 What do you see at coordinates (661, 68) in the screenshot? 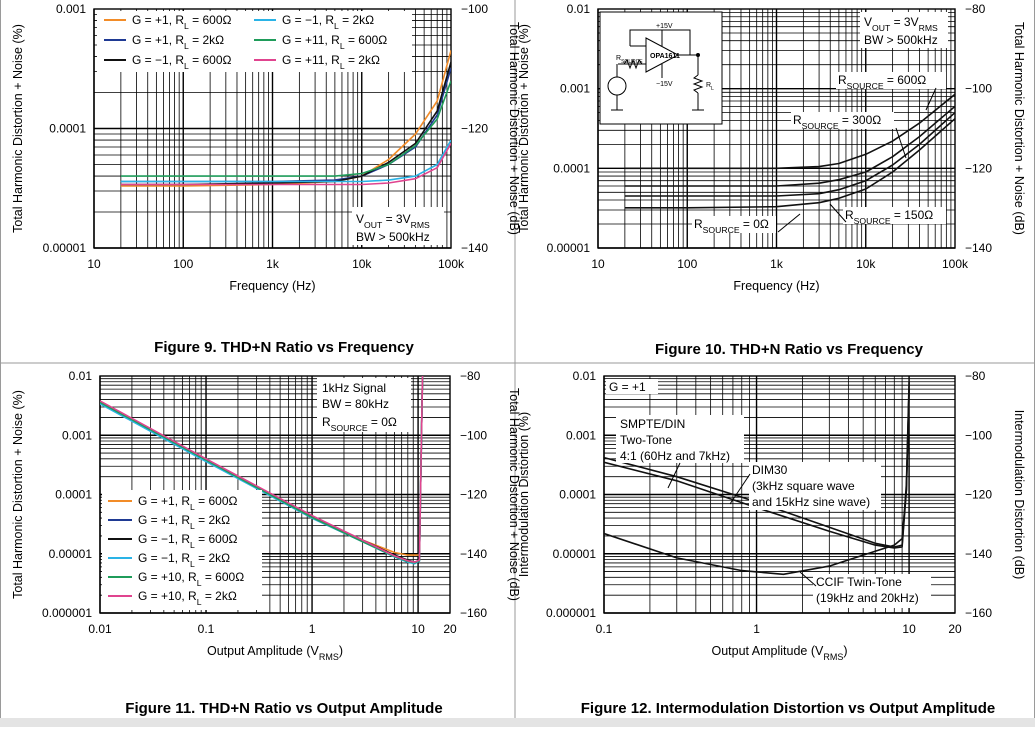
I see `circuit-schematic: +15V OPA1611 RSOURCE −15V RL` at bounding box center [661, 68].